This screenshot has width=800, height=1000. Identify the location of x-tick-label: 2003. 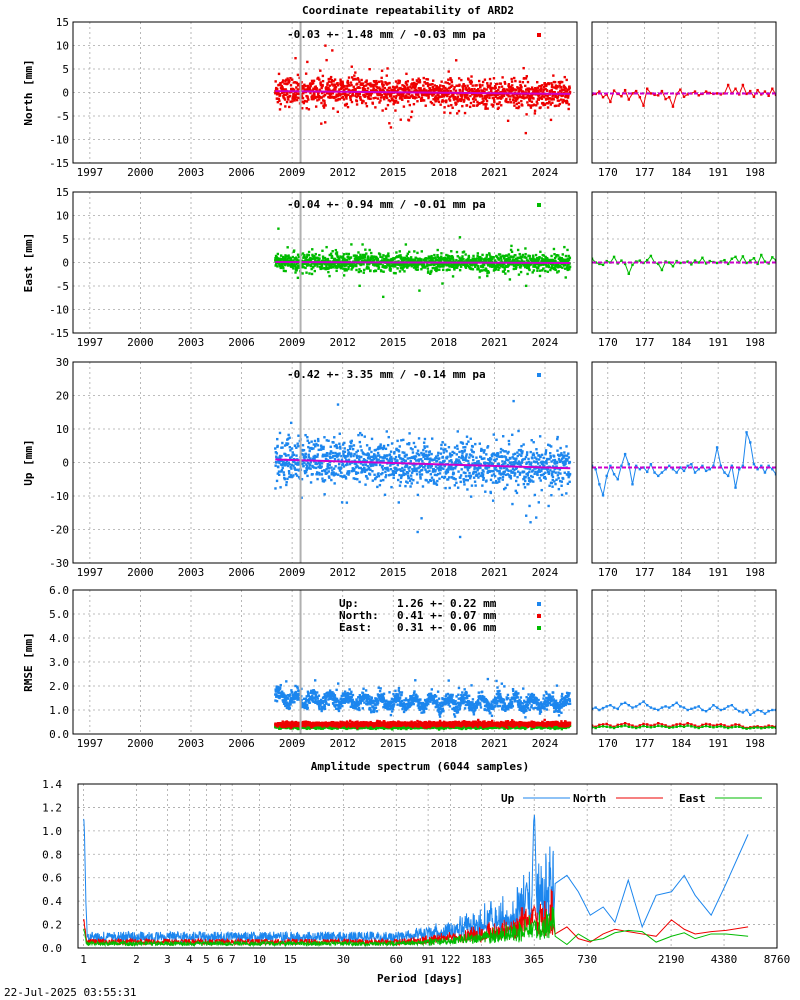
(191, 572).